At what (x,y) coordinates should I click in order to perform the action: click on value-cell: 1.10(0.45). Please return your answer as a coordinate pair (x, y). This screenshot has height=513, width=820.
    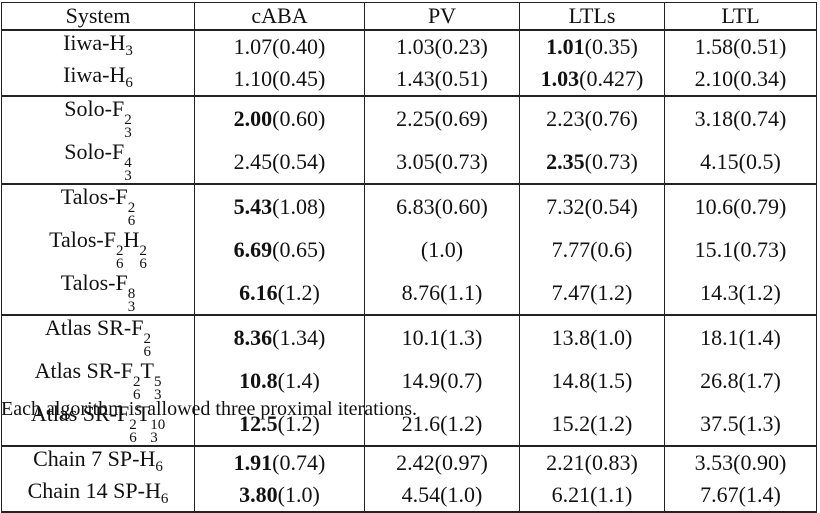
    Looking at the image, I should click on (279, 79).